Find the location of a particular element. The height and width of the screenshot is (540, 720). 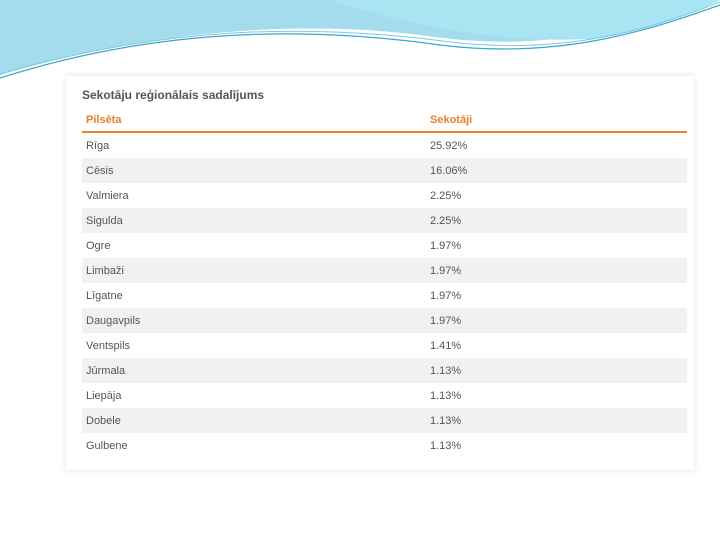

table-row: Cēsis 16.06% is located at coordinates (384, 170).